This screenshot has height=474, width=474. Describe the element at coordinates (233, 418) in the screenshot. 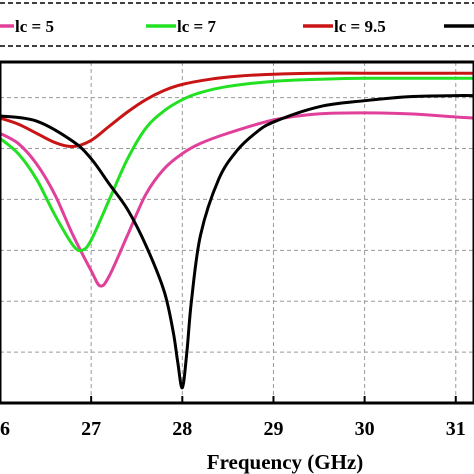

I see `x-axis-ticks: 26 27 28 29 30 31` at that location.